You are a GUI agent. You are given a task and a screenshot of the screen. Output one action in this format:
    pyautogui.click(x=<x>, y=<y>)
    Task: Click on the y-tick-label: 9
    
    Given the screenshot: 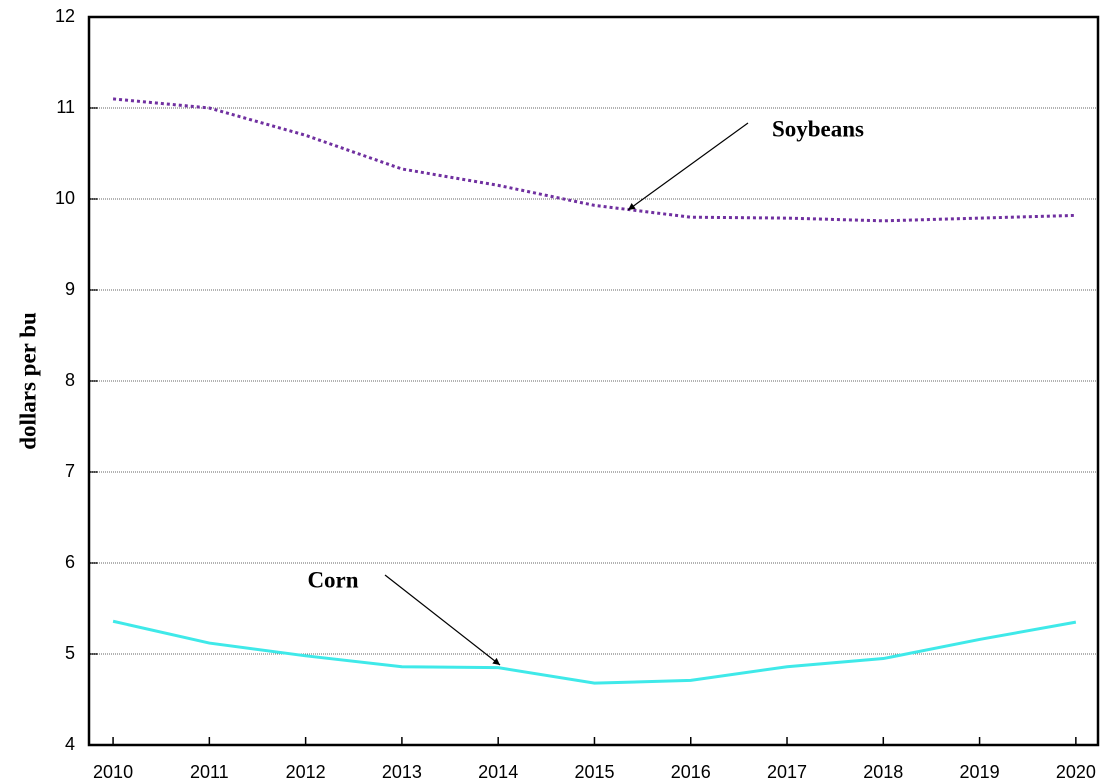 What is the action you would take?
    pyautogui.click(x=70, y=289)
    